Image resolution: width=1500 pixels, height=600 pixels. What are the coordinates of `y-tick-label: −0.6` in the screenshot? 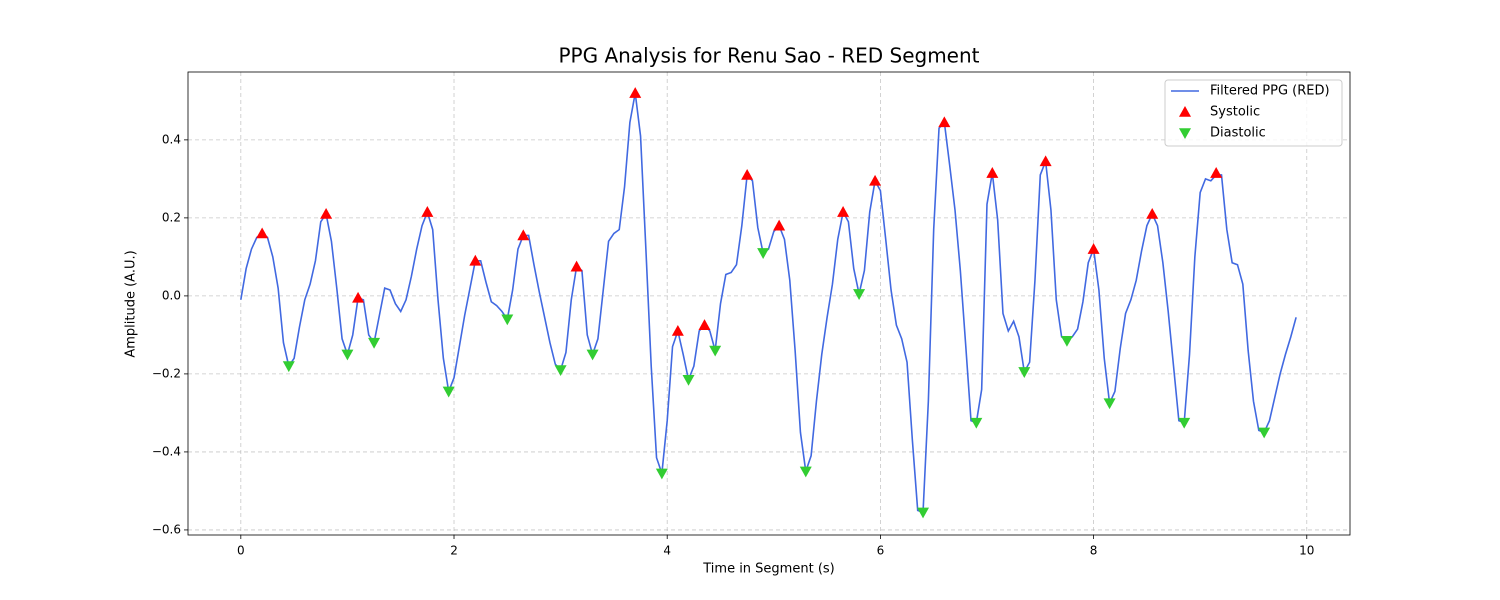 It's located at (166, 529).